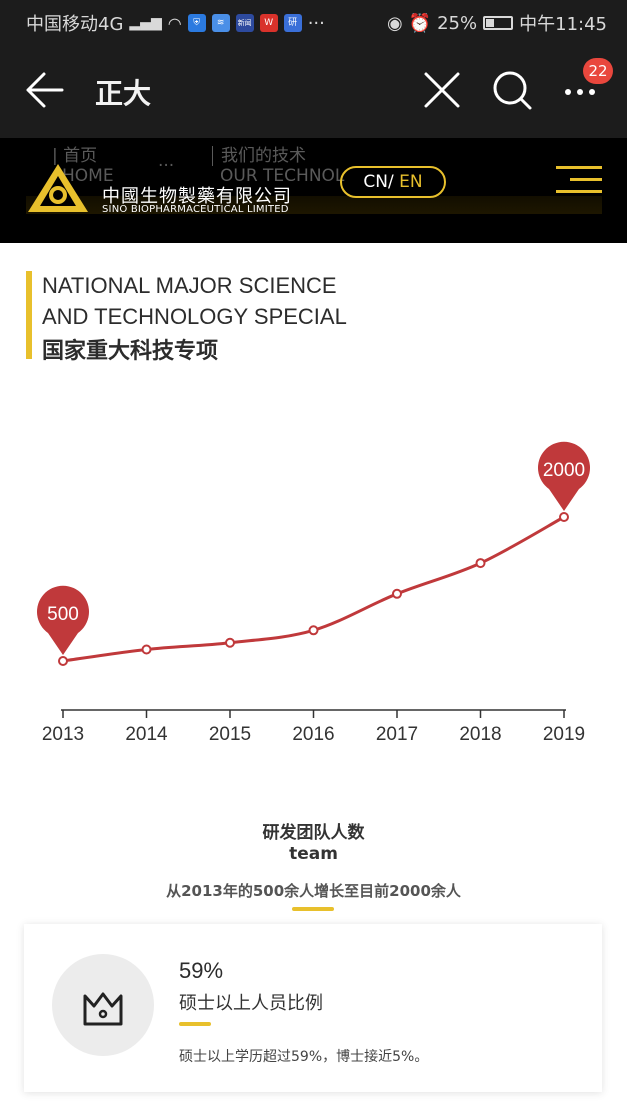 This screenshot has width=627, height=1115. I want to click on brand-name-cn: 中國生物製藥有限公司, so click(197, 196).